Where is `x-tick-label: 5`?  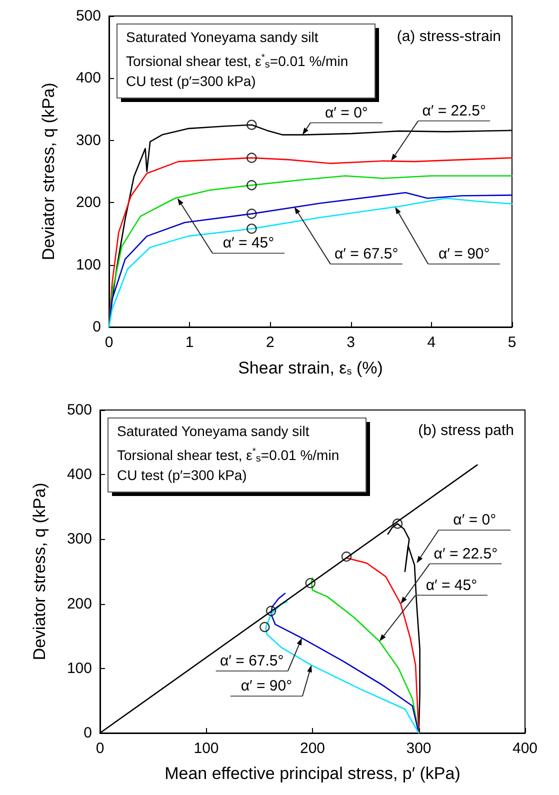
x-tick-label: 5 is located at coordinates (512, 342).